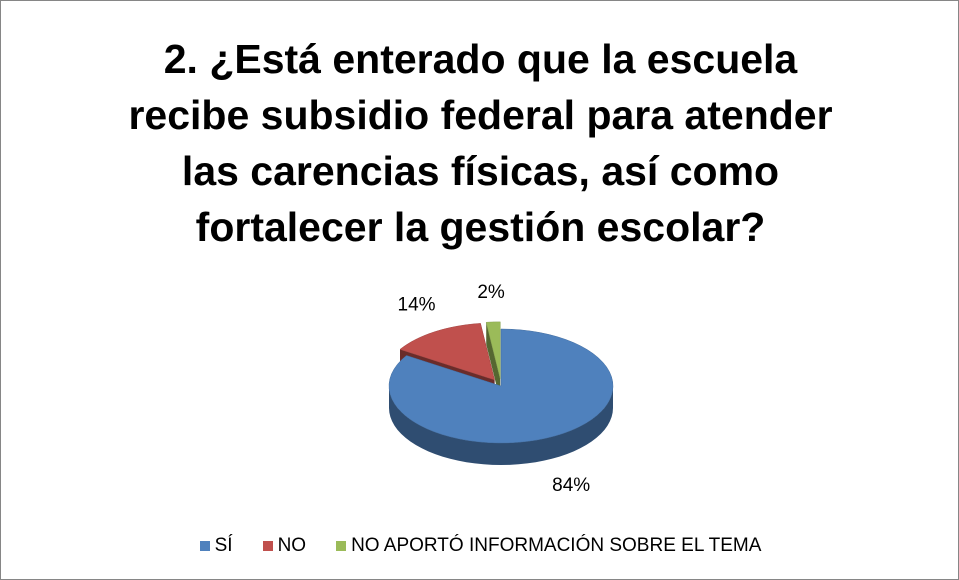  I want to click on legend: SÍ NO NO APORTÓ INFORMACIÓN SOBRE EL TEMA, so click(480, 546).